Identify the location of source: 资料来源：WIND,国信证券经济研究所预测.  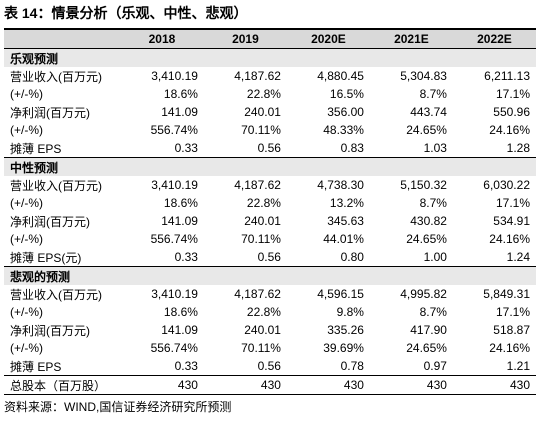
(118, 407).